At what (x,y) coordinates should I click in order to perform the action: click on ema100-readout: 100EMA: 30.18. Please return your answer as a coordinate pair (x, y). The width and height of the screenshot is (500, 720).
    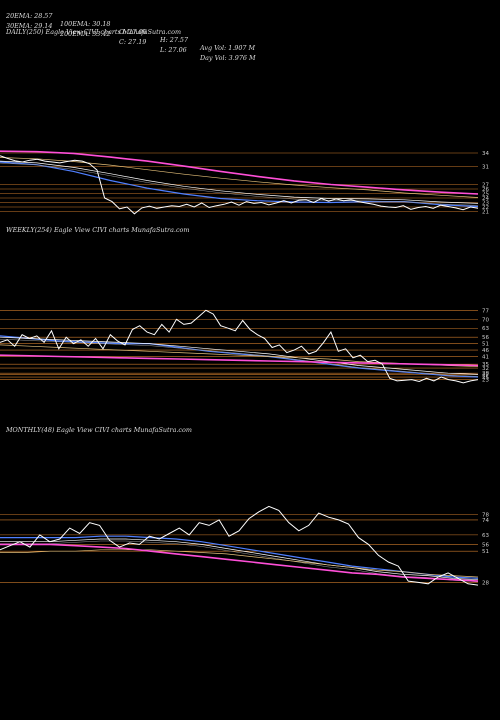
    Looking at the image, I should click on (85, 24).